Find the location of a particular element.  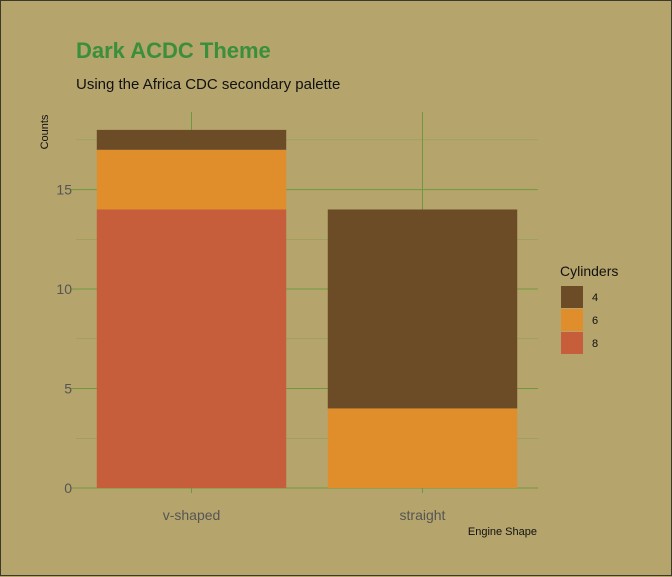

legend-label-4: 4 is located at coordinates (595, 298).